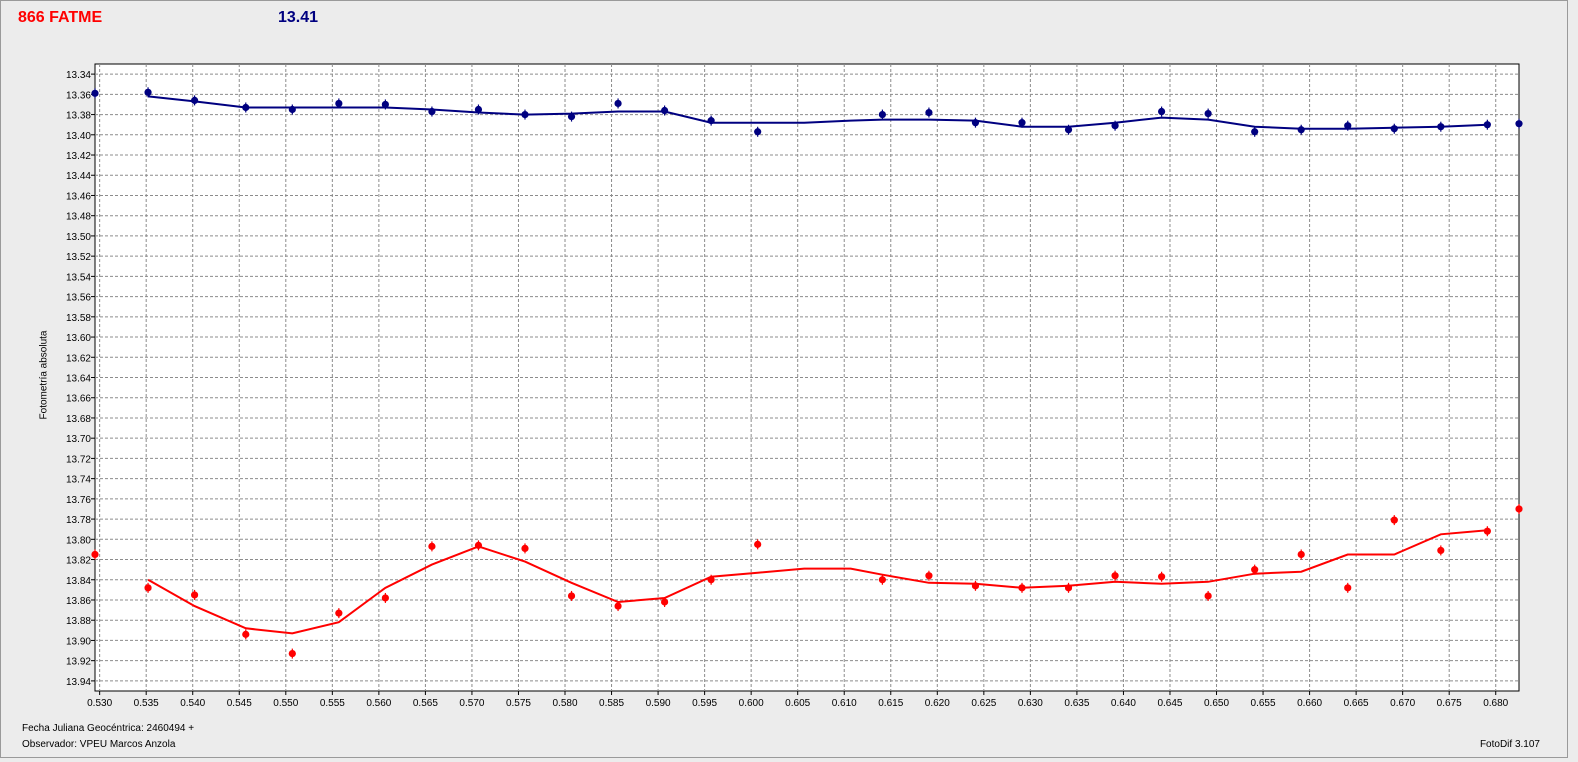 The image size is (1578, 762). What do you see at coordinates (192, 703) in the screenshot?
I see `x-tick-label: 0.540` at bounding box center [192, 703].